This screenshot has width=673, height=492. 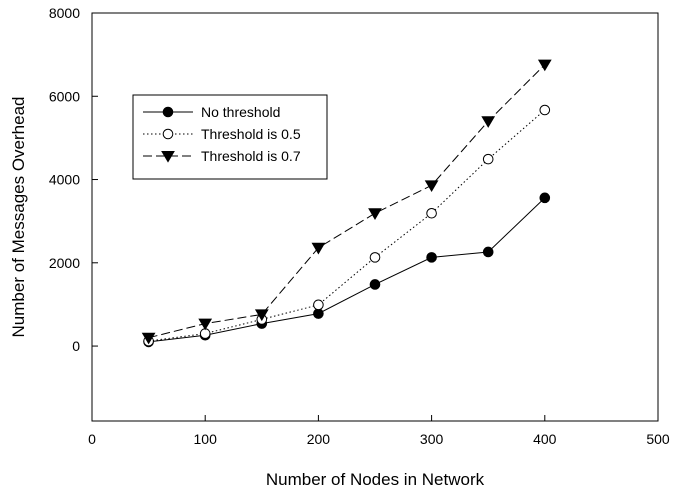 I want to click on x-axis: 0 100 200 300 400 500, so click(x=379, y=431).